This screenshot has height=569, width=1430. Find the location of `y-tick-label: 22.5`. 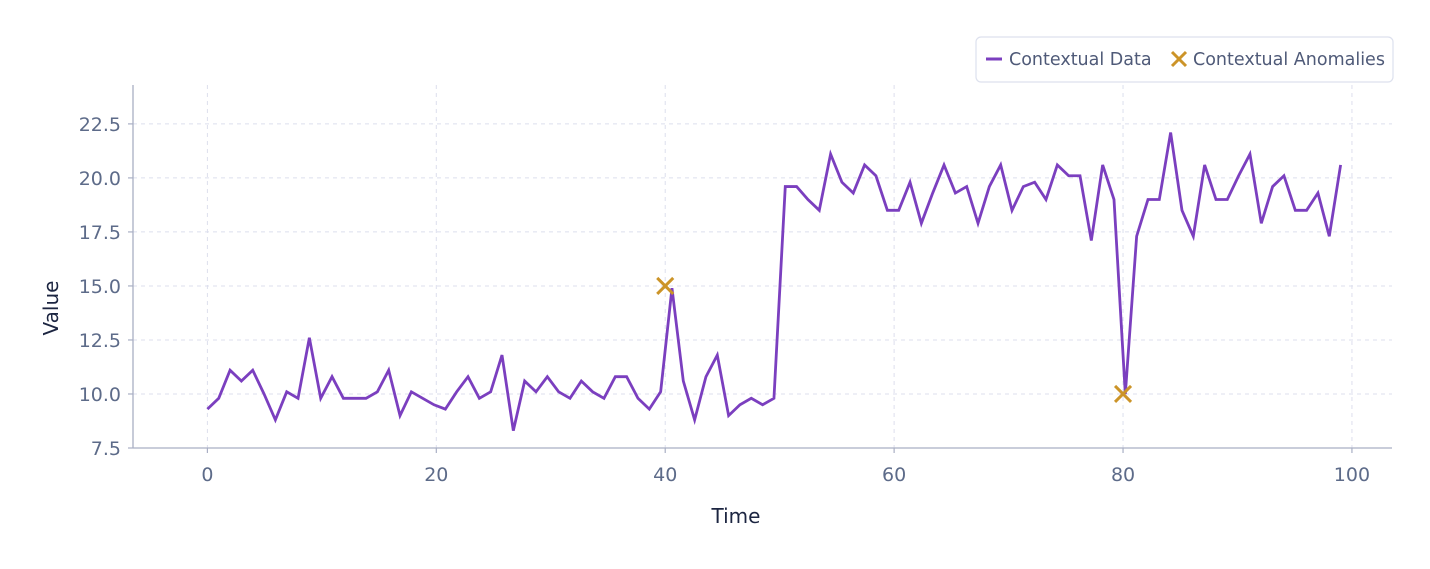

y-tick-label: 22.5 is located at coordinates (100, 125).